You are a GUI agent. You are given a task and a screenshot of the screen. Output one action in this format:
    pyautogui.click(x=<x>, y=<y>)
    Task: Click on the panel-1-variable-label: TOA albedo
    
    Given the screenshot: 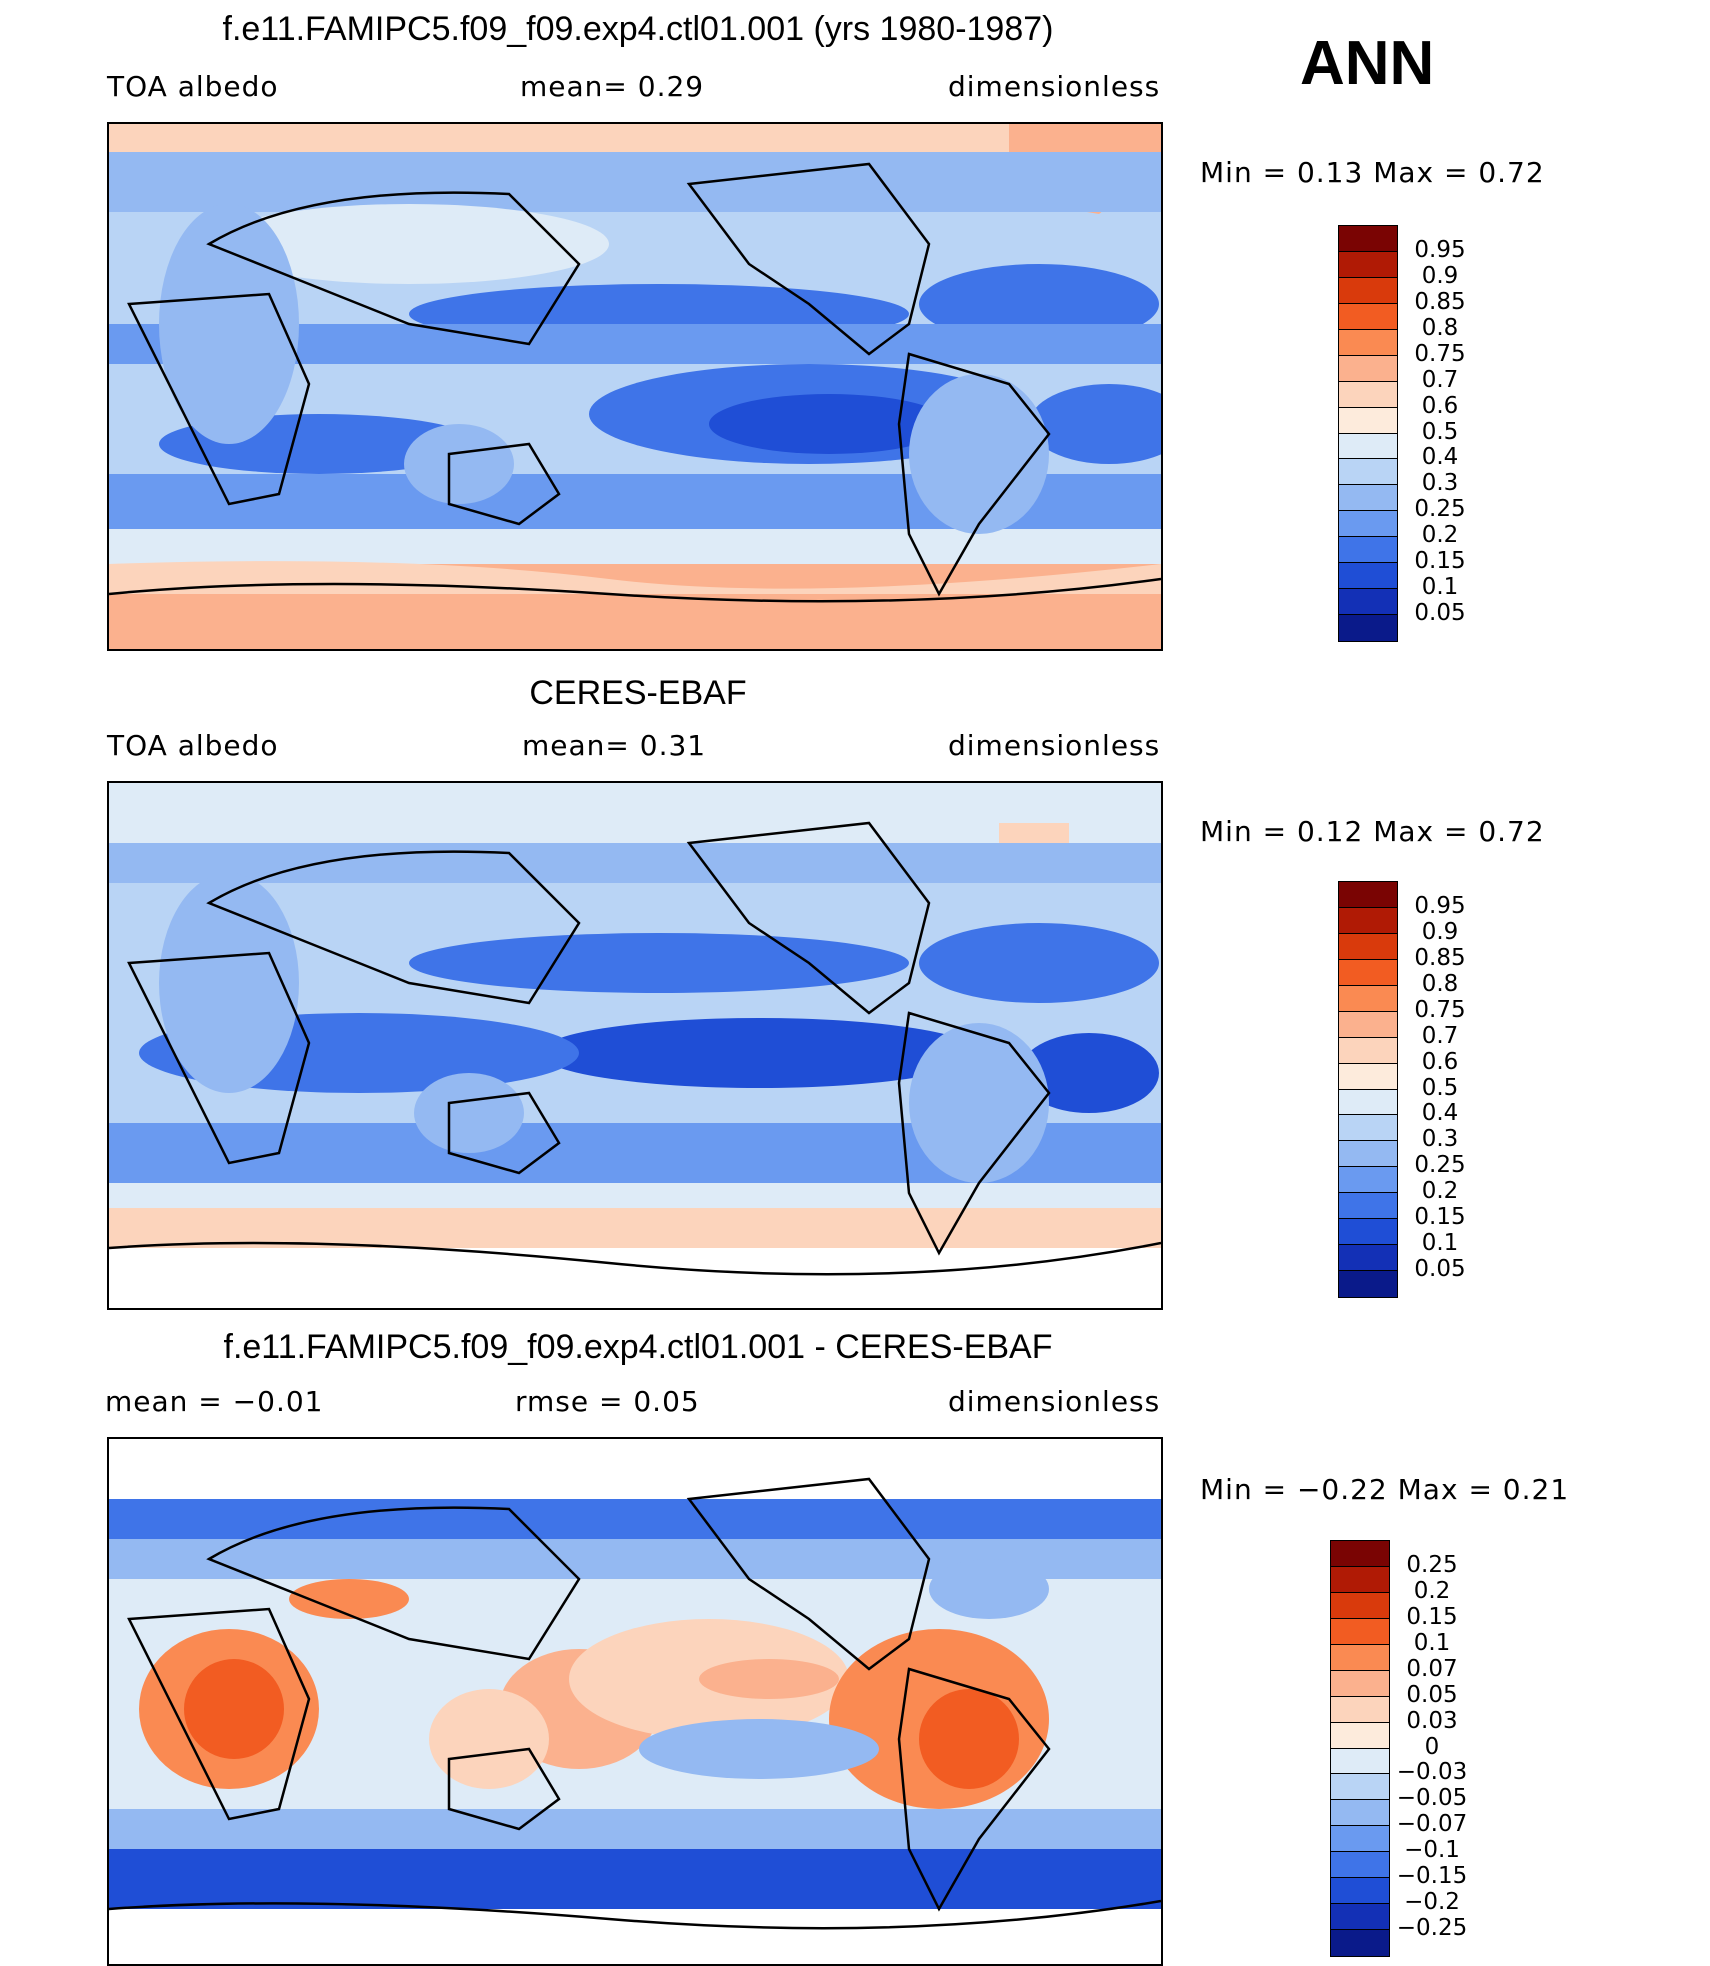 What is the action you would take?
    pyautogui.click(x=193, y=86)
    